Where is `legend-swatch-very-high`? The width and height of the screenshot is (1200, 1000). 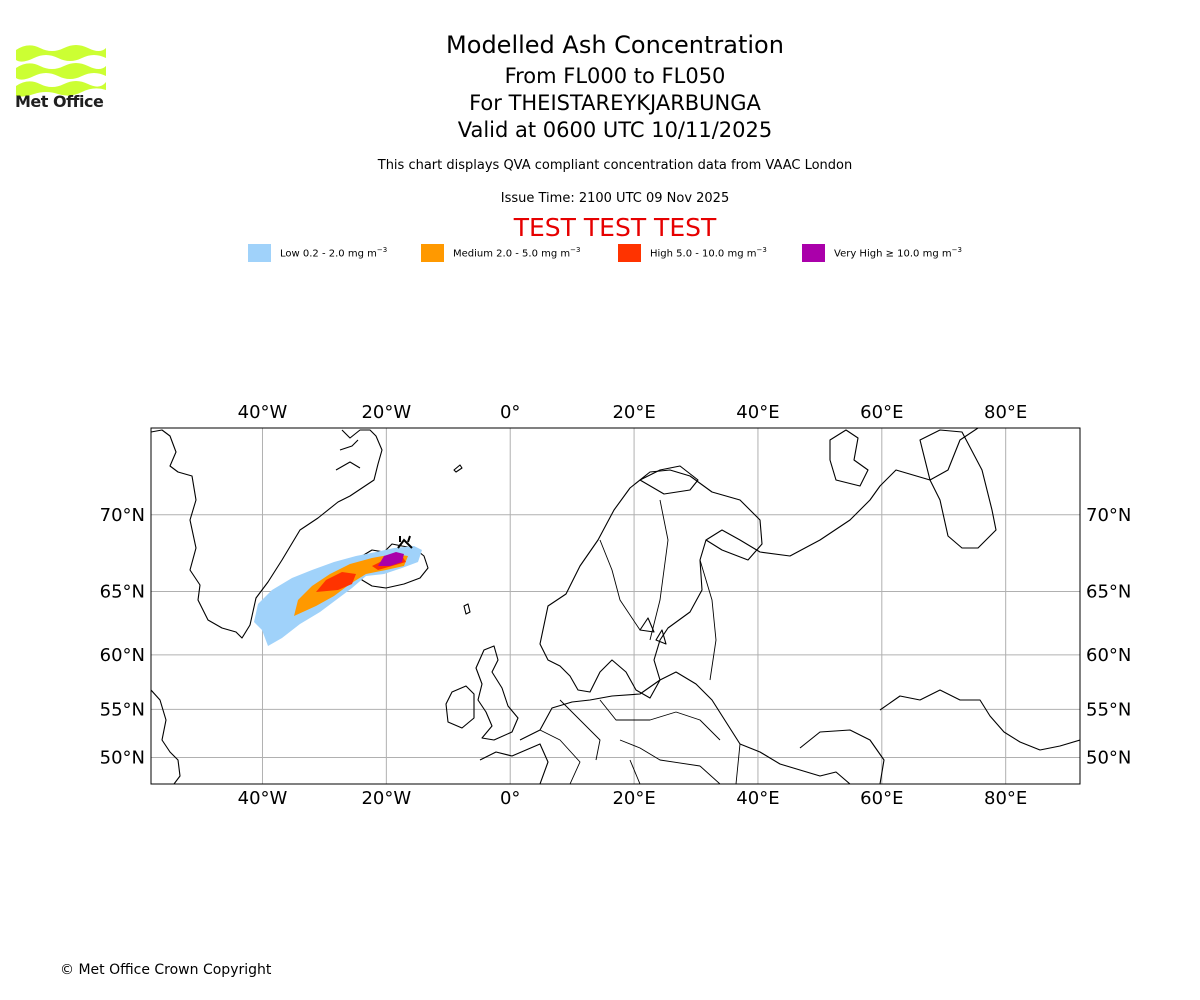
legend-swatch-very-high is located at coordinates (813, 253).